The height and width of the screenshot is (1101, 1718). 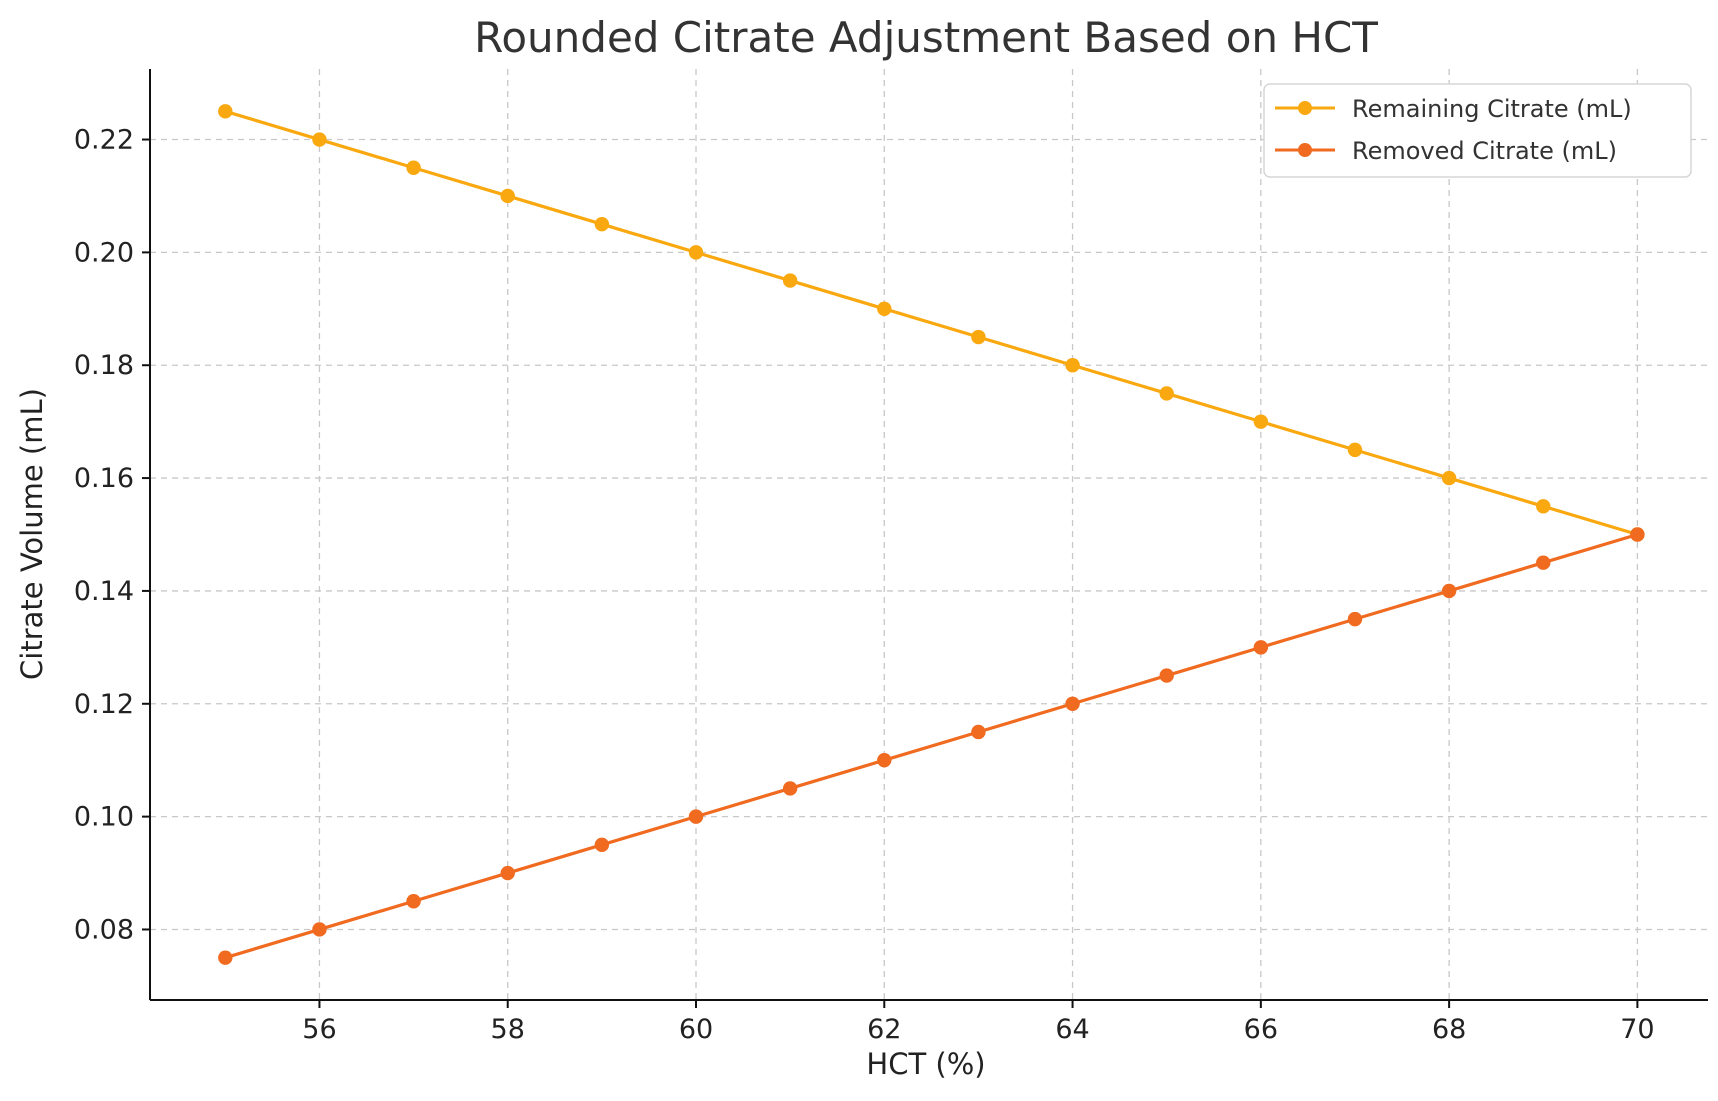 What do you see at coordinates (1637, 1029) in the screenshot?
I see `x-tick-label-70: 70` at bounding box center [1637, 1029].